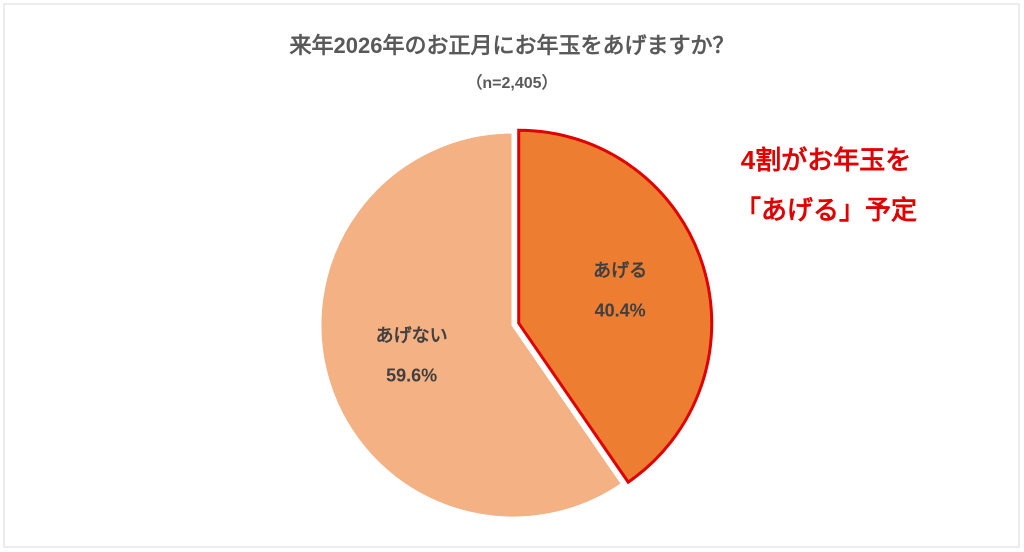 The width and height of the screenshot is (1024, 552). Describe the element at coordinates (512, 45) in the screenshot. I see `chart-title: 来年2026年のお正月にお年玉をあげますか？` at that location.